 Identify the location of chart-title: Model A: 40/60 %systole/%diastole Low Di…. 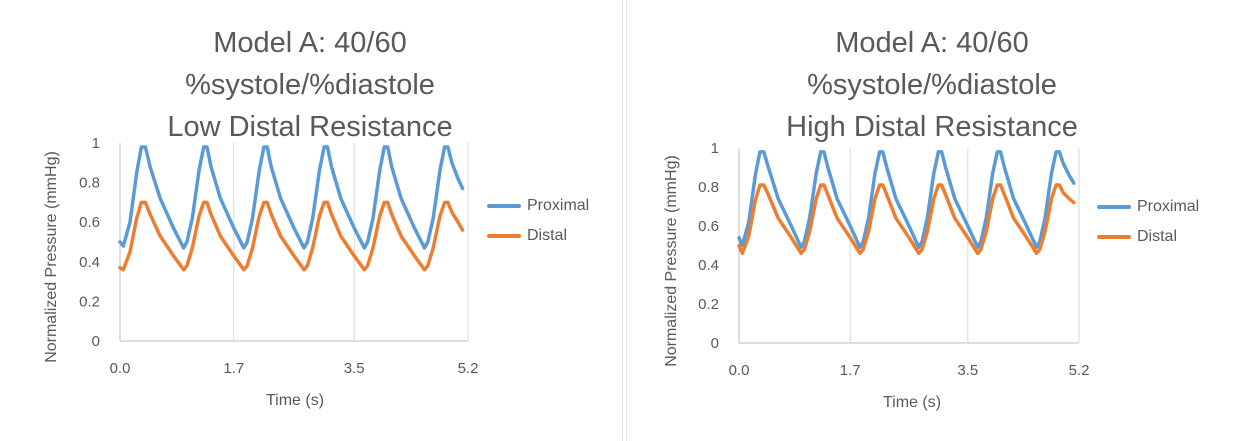
(310, 85).